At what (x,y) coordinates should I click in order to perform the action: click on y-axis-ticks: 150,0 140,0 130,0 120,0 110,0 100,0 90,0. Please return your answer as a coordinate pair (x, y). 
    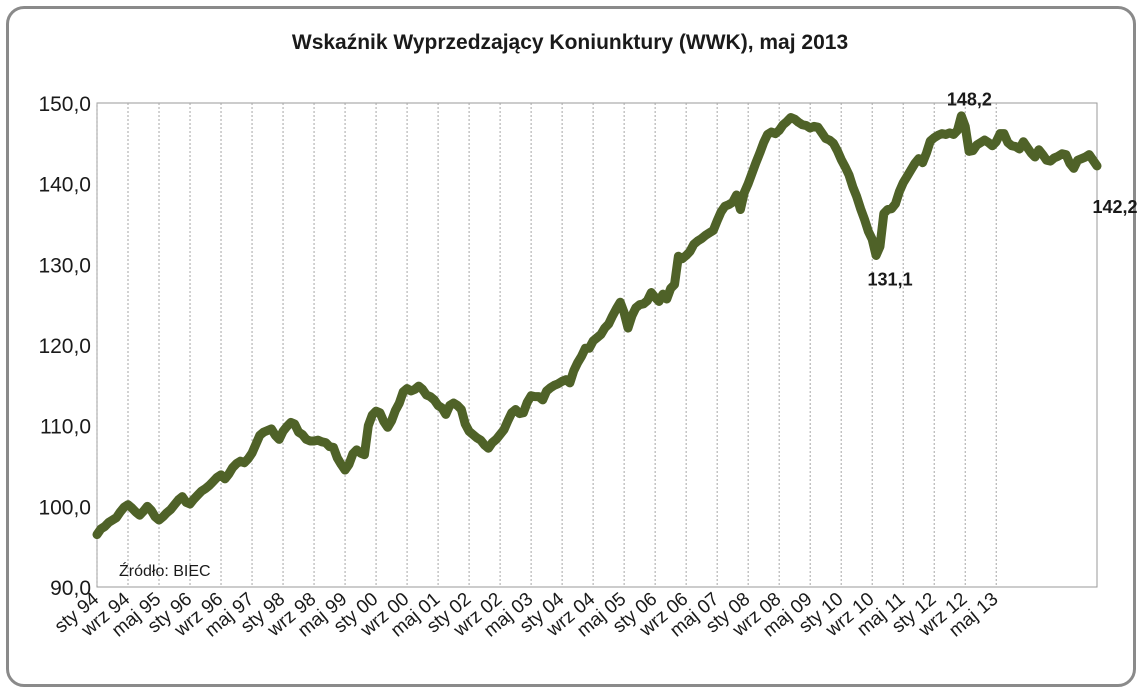
    Looking at the image, I should click on (64, 346).